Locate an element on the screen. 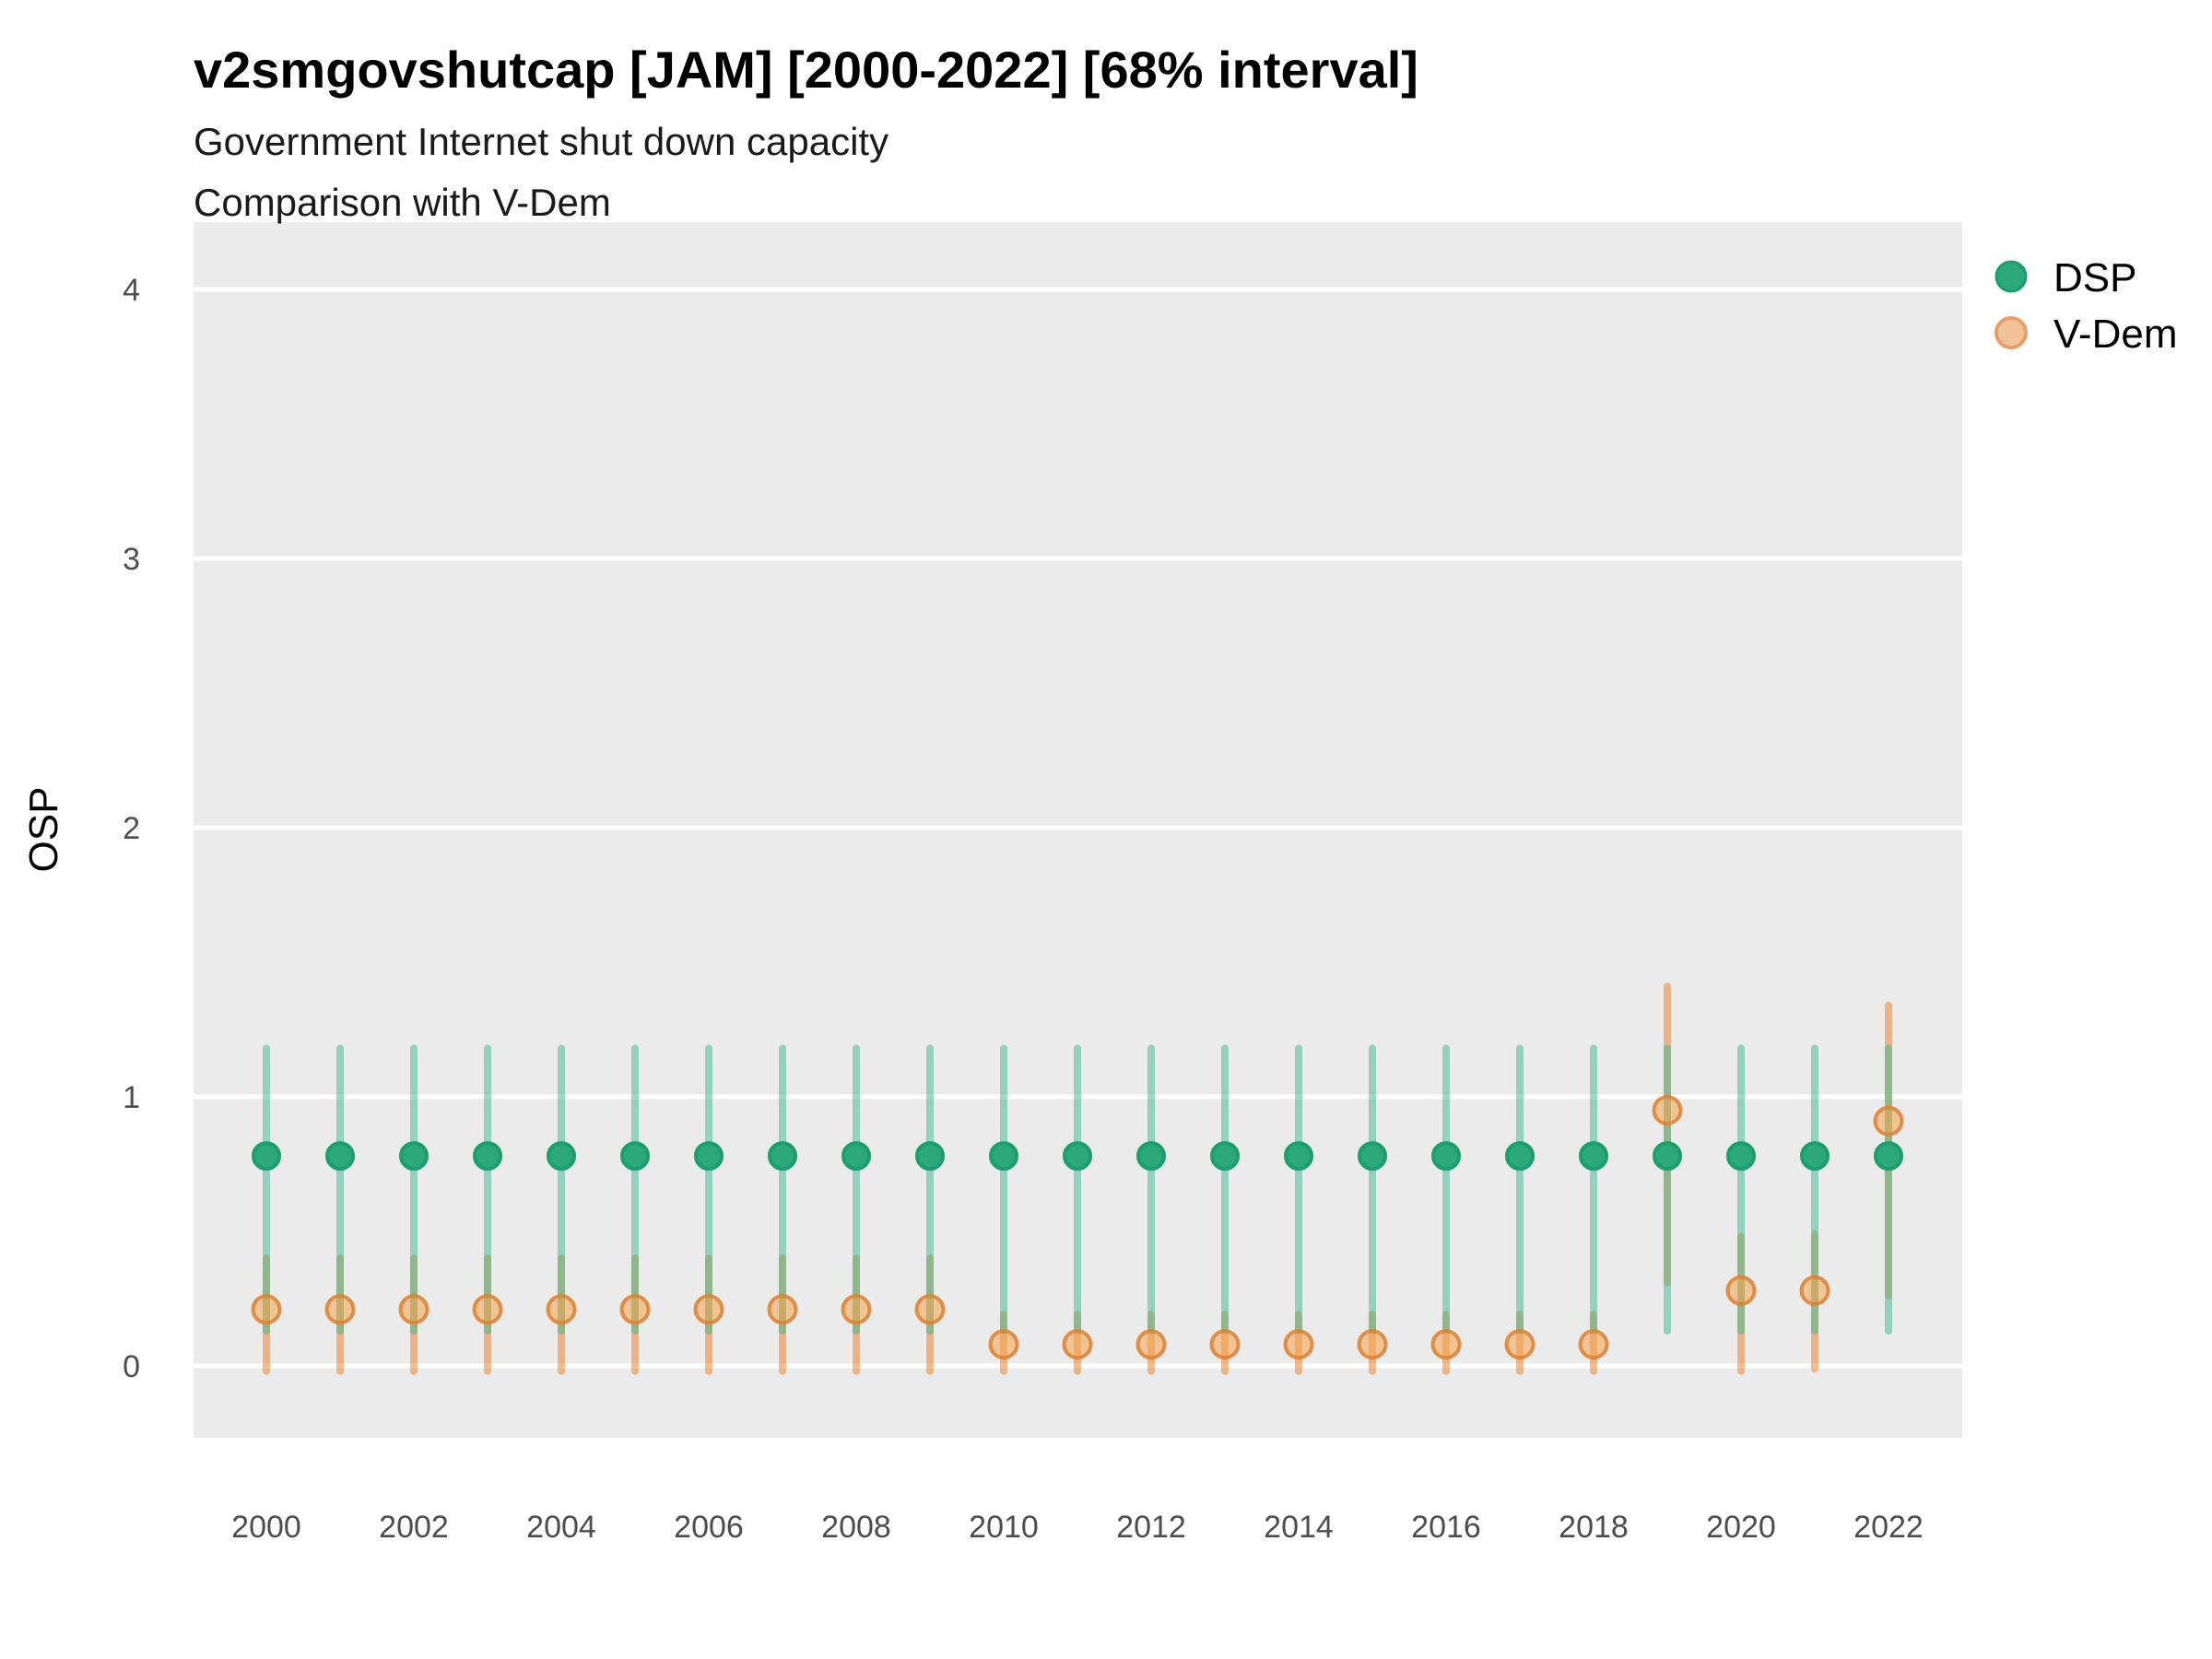 The width and height of the screenshot is (2212, 1659). dsp-point-2005 is located at coordinates (635, 1156).